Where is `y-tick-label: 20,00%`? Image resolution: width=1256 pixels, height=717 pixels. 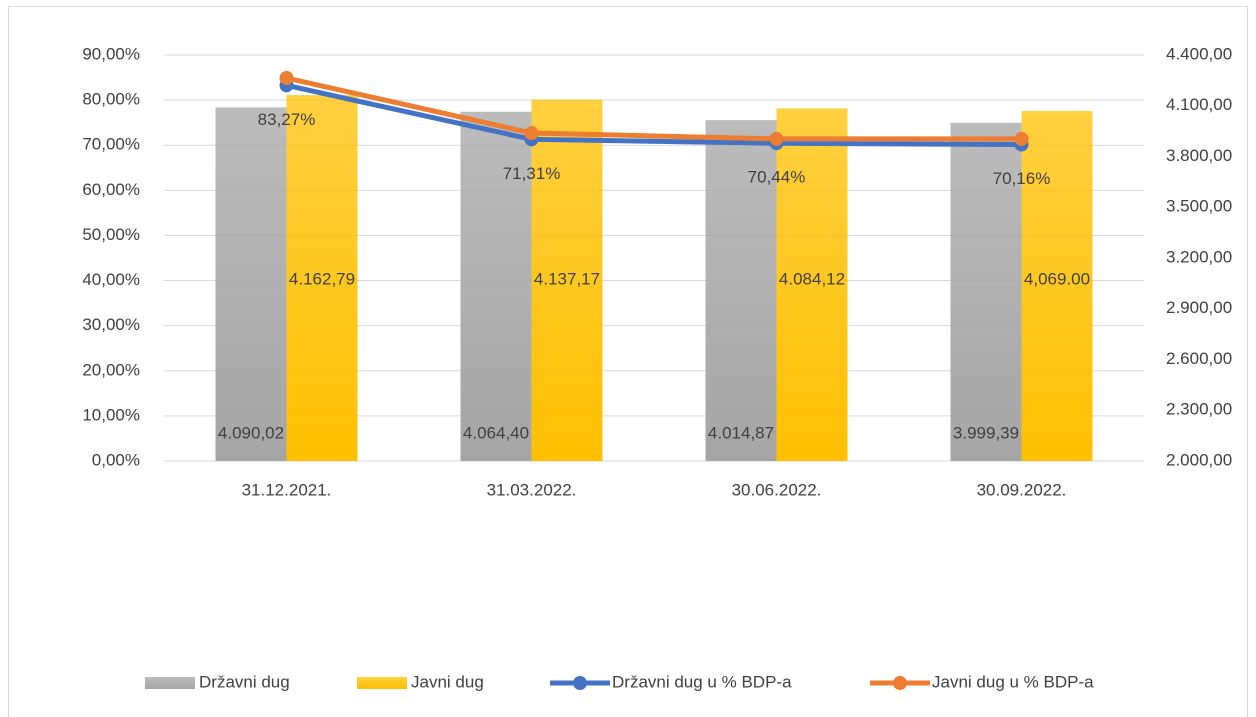
y-tick-label: 20,00% is located at coordinates (111, 369).